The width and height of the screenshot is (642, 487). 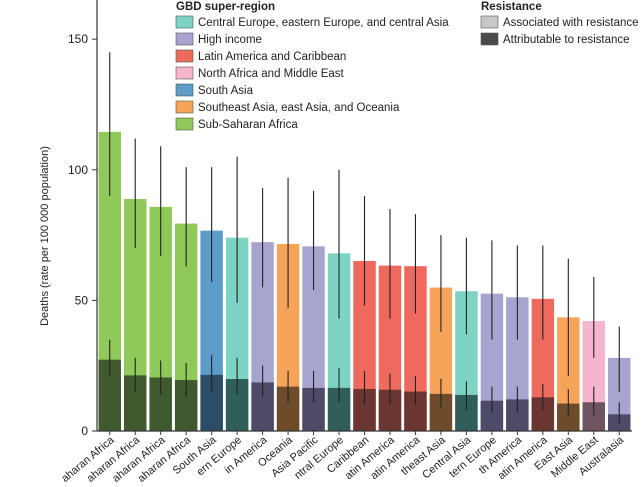 What do you see at coordinates (225, 7) in the screenshot?
I see `super-region-legend-title: GBD super-region` at bounding box center [225, 7].